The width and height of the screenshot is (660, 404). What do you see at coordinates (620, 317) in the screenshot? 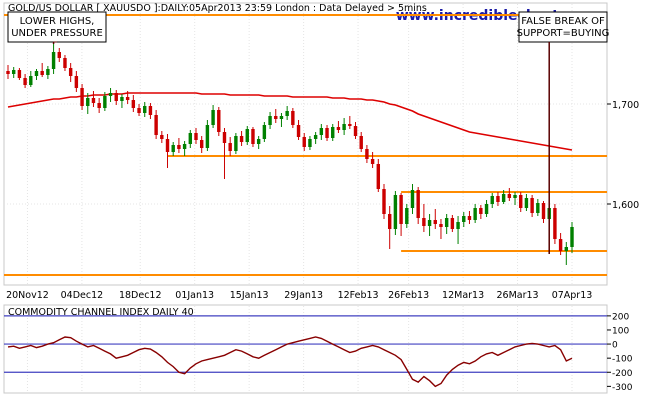
I see `cci-y-tick-label: 200` at bounding box center [620, 317].